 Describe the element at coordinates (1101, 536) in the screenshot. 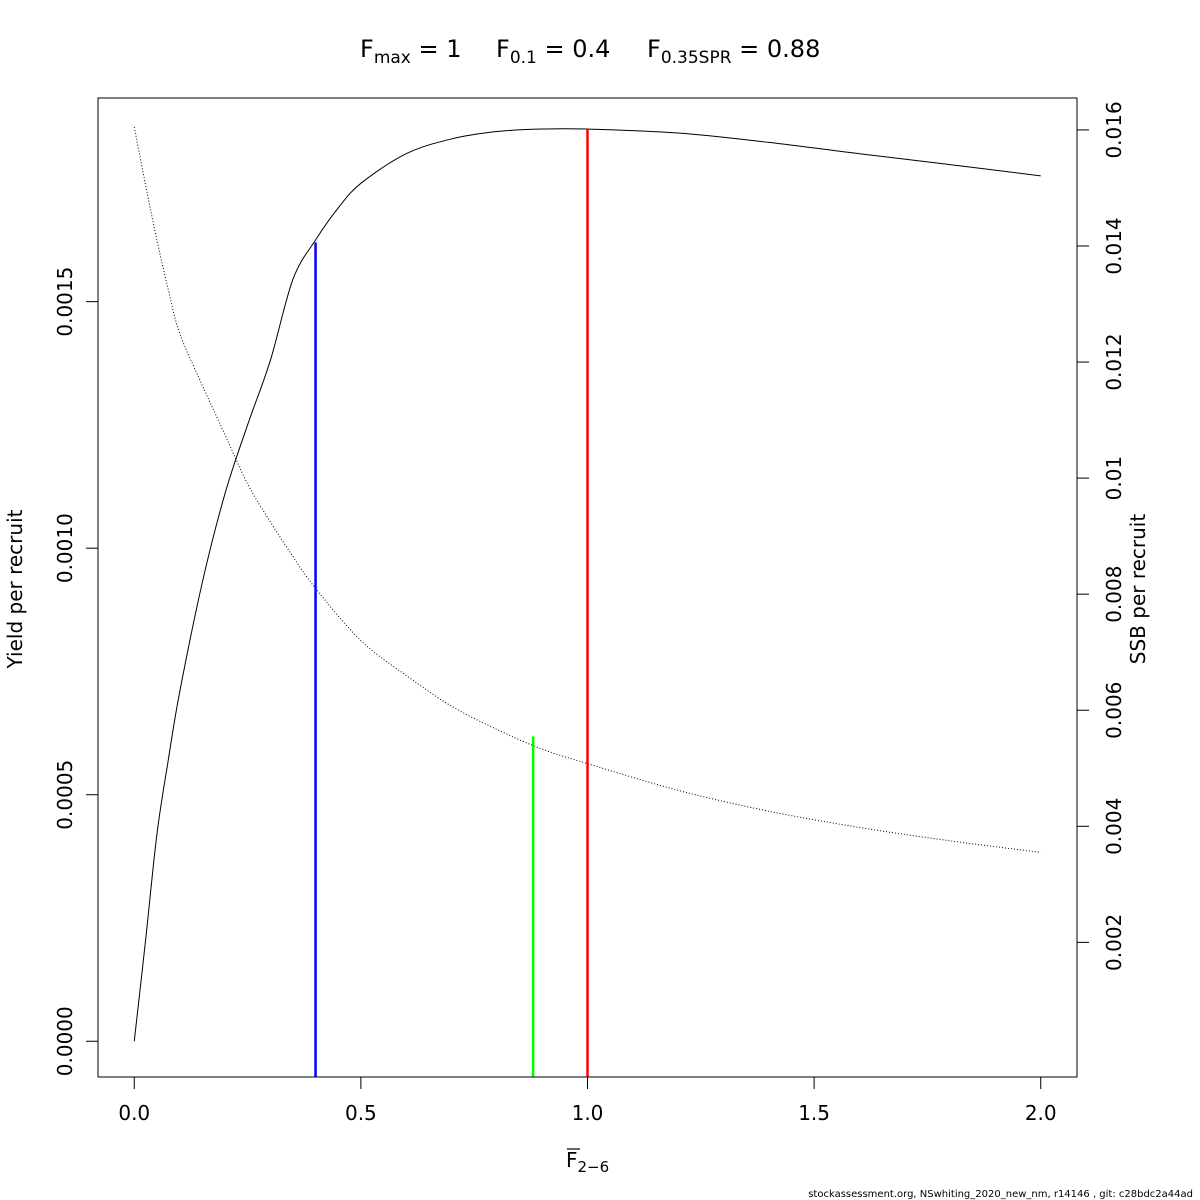

I see `y-axis-right: 0.002 0.004 0.006 0.008 0.01 0.012 0.014 0.016` at that location.